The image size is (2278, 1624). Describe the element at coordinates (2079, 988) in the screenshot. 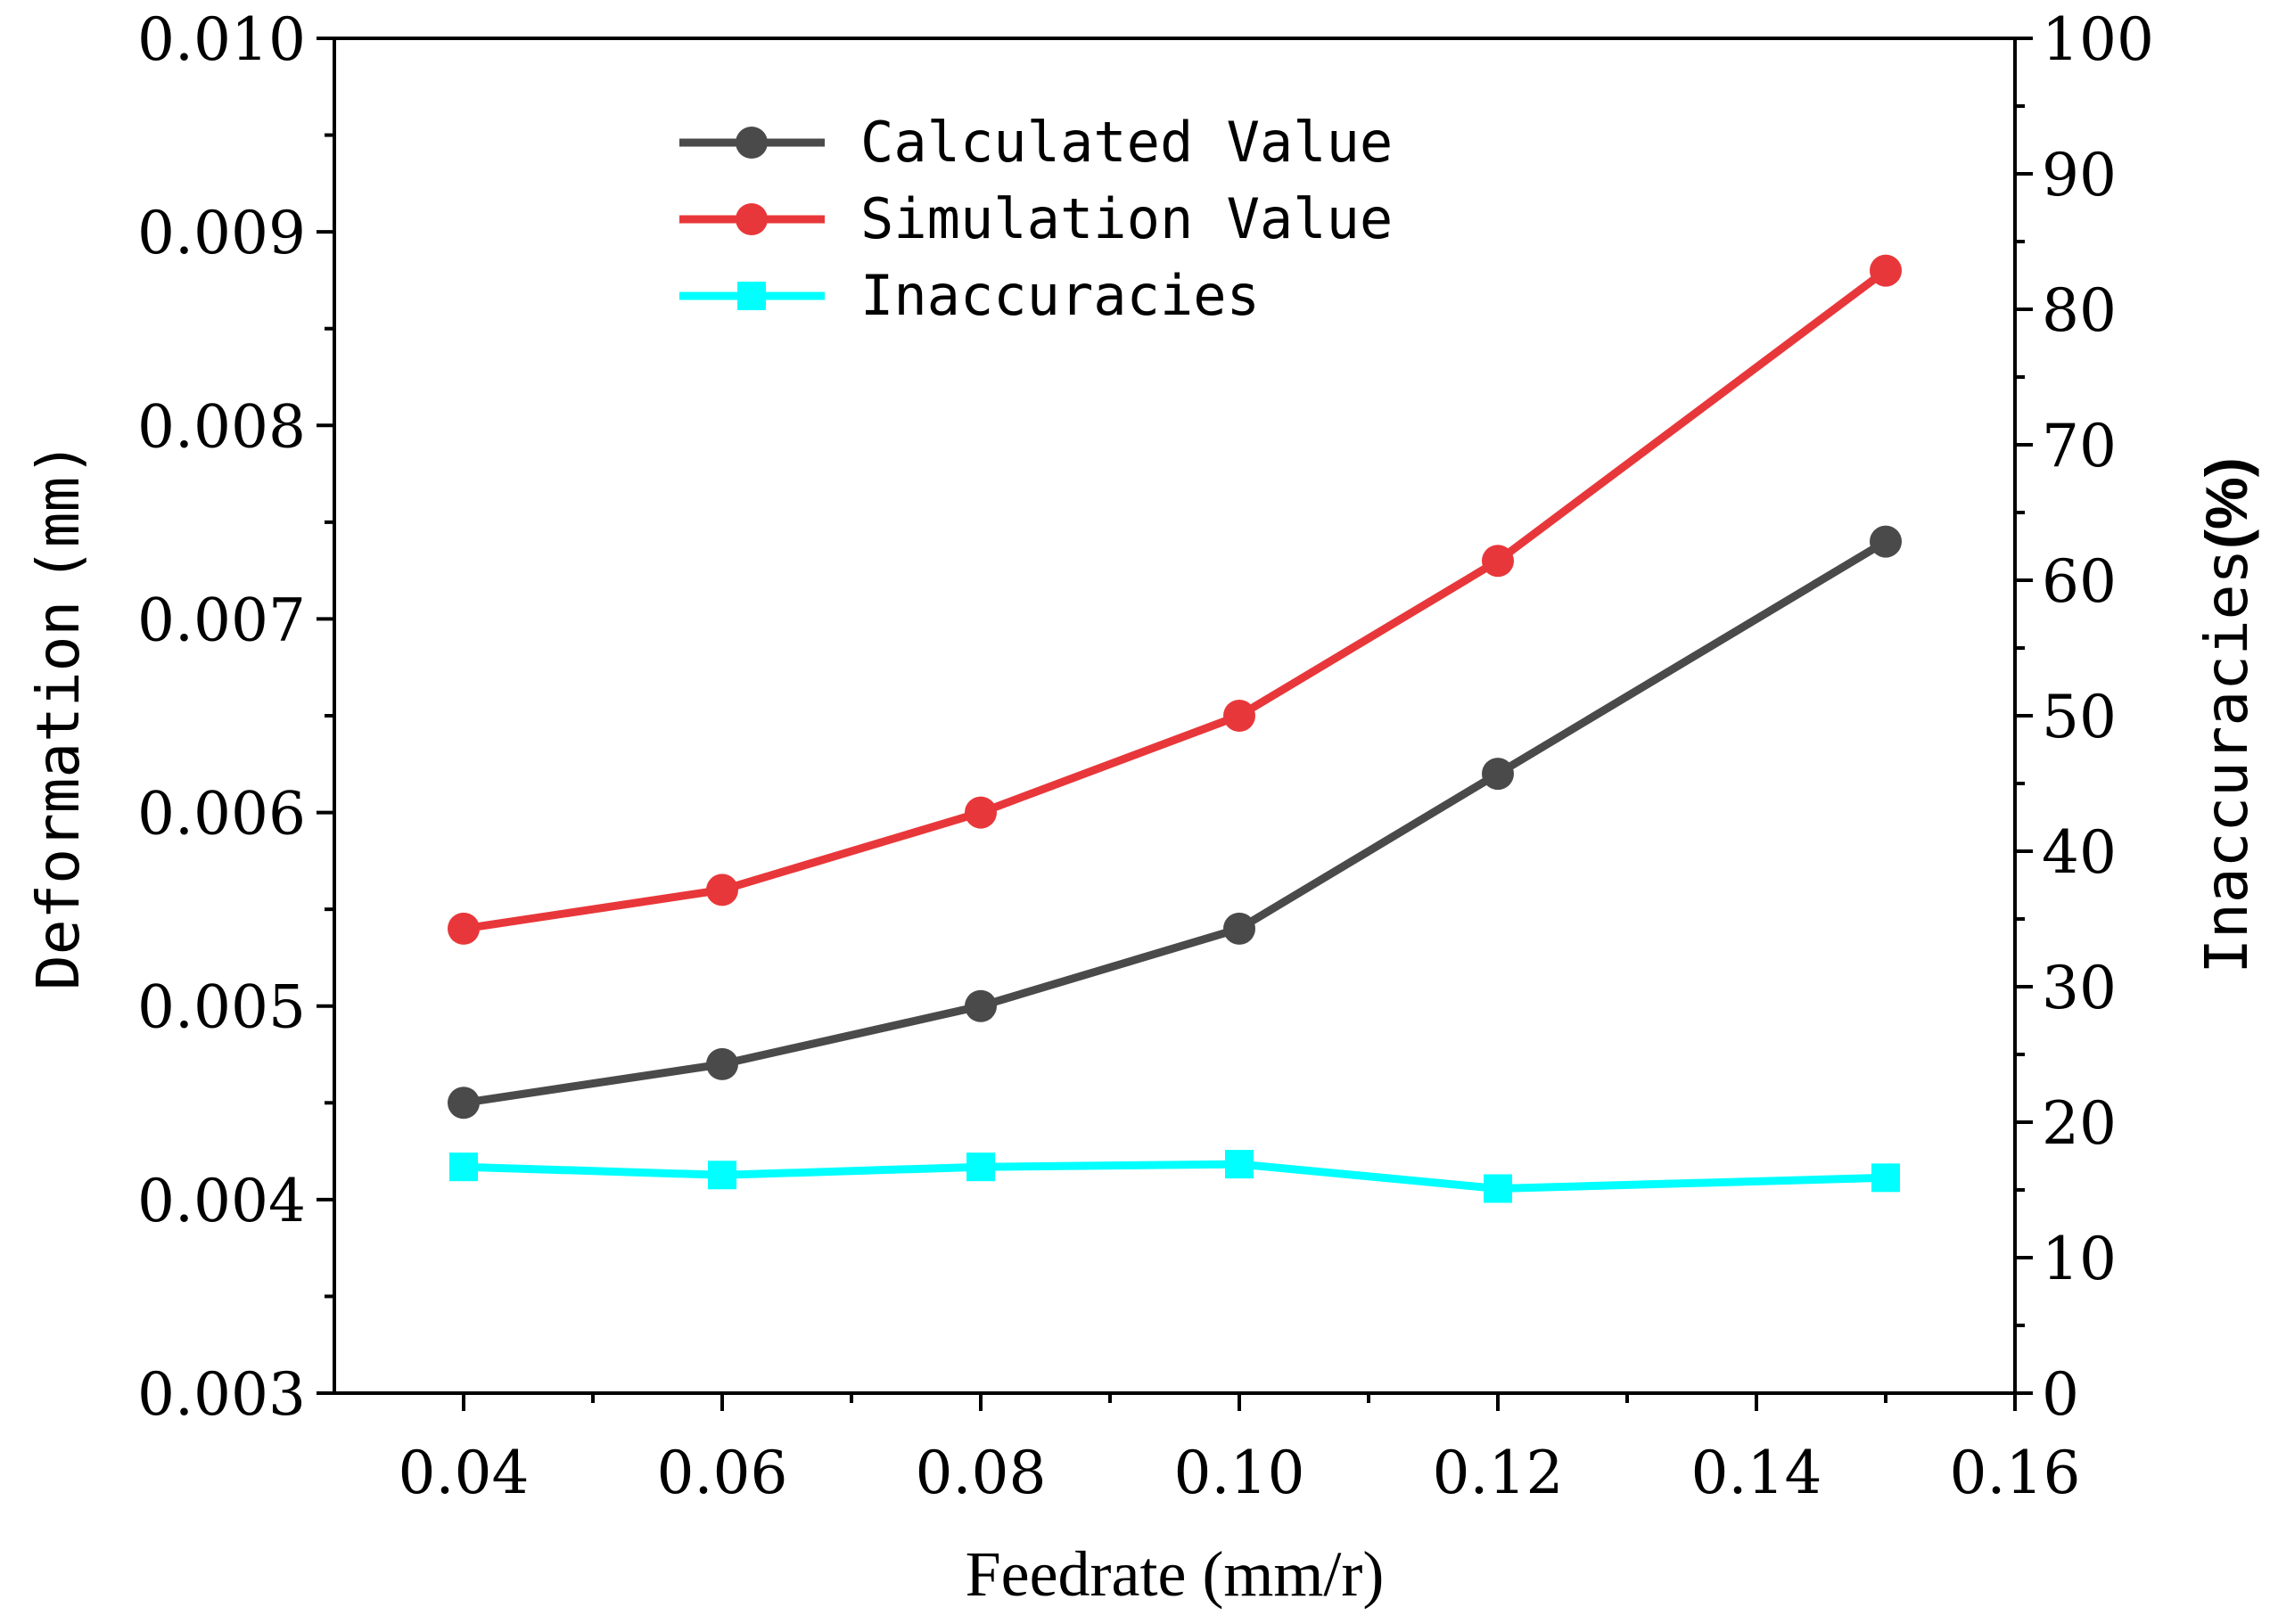

I see `y2-tick-label: 30` at that location.